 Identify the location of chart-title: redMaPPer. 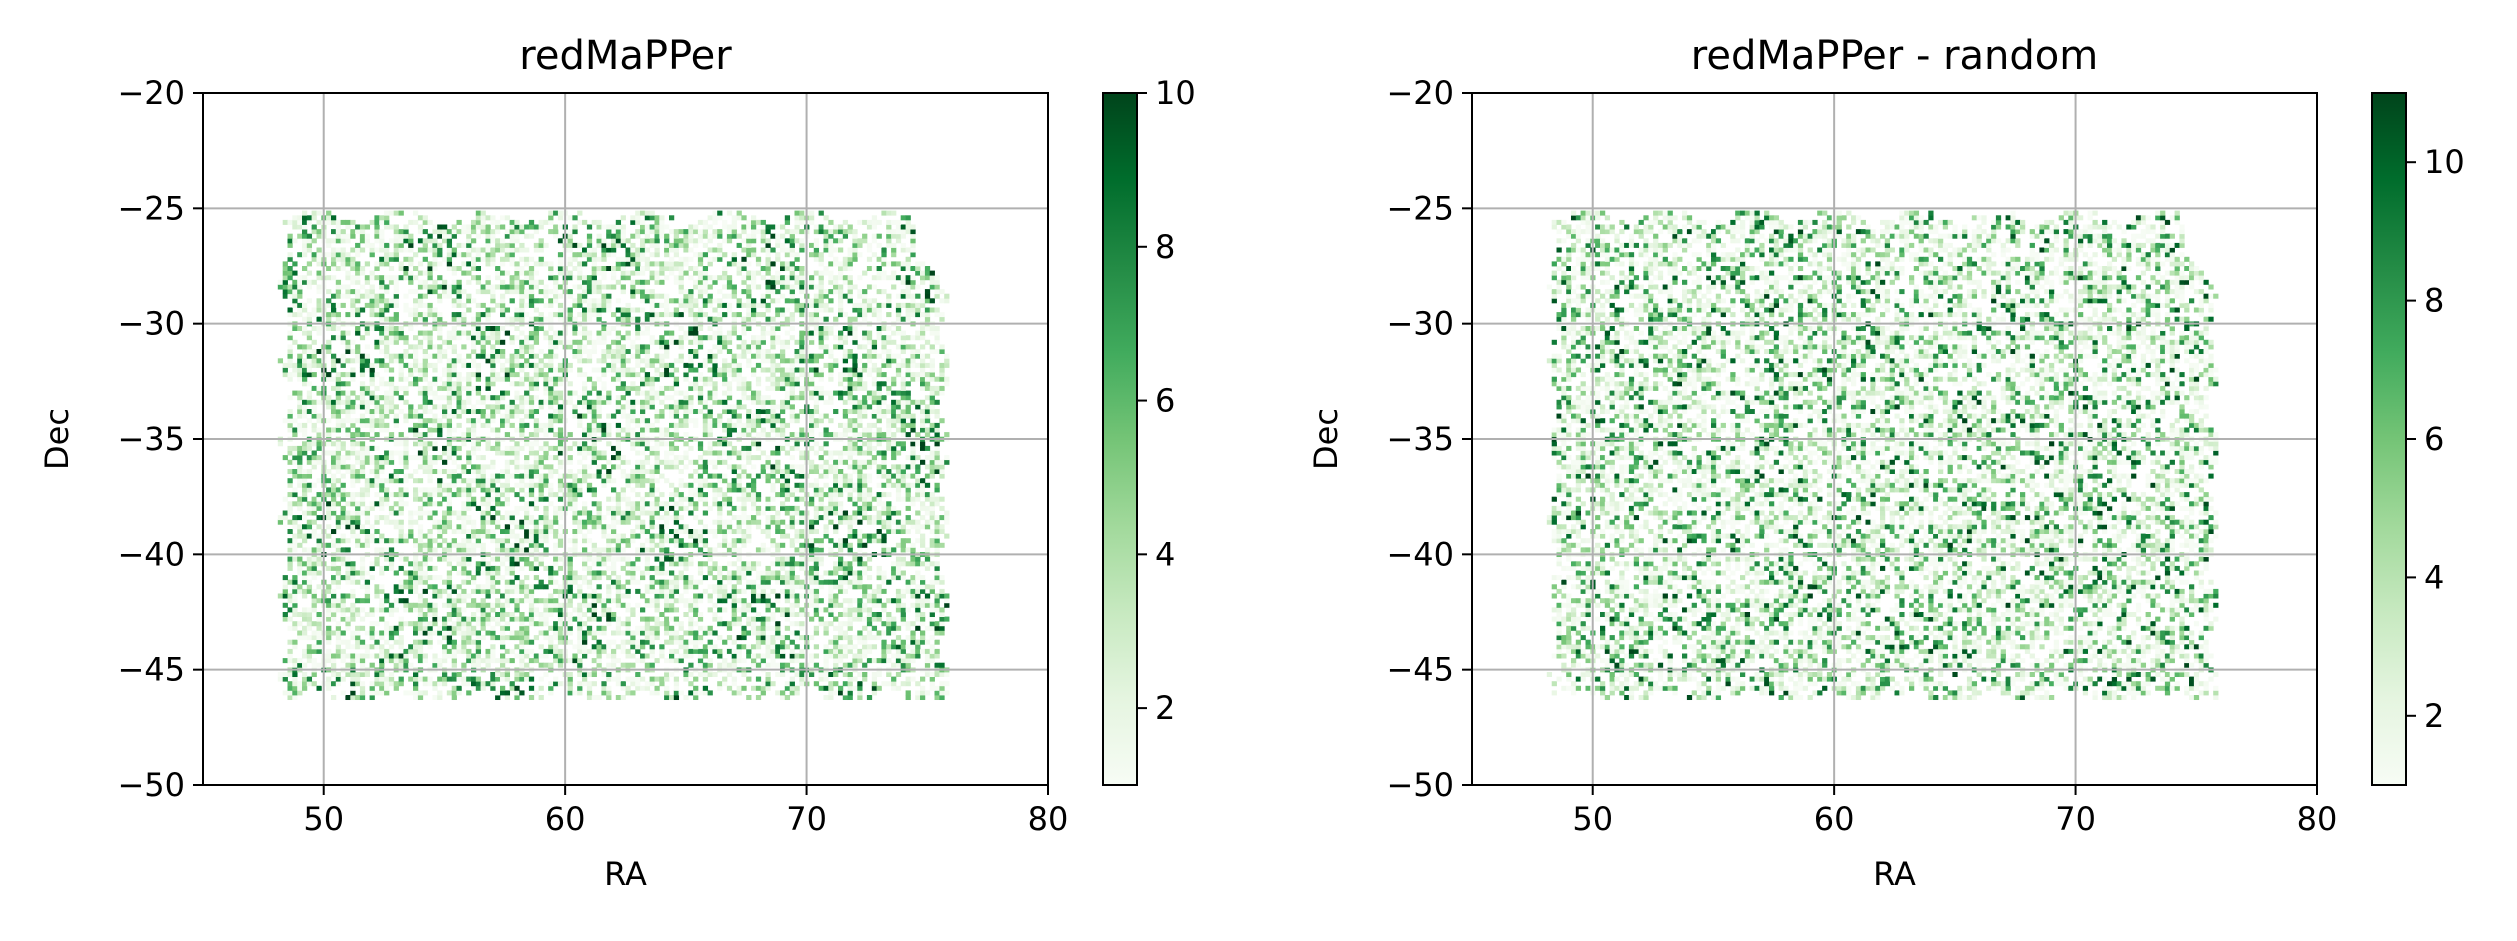
(625, 56).